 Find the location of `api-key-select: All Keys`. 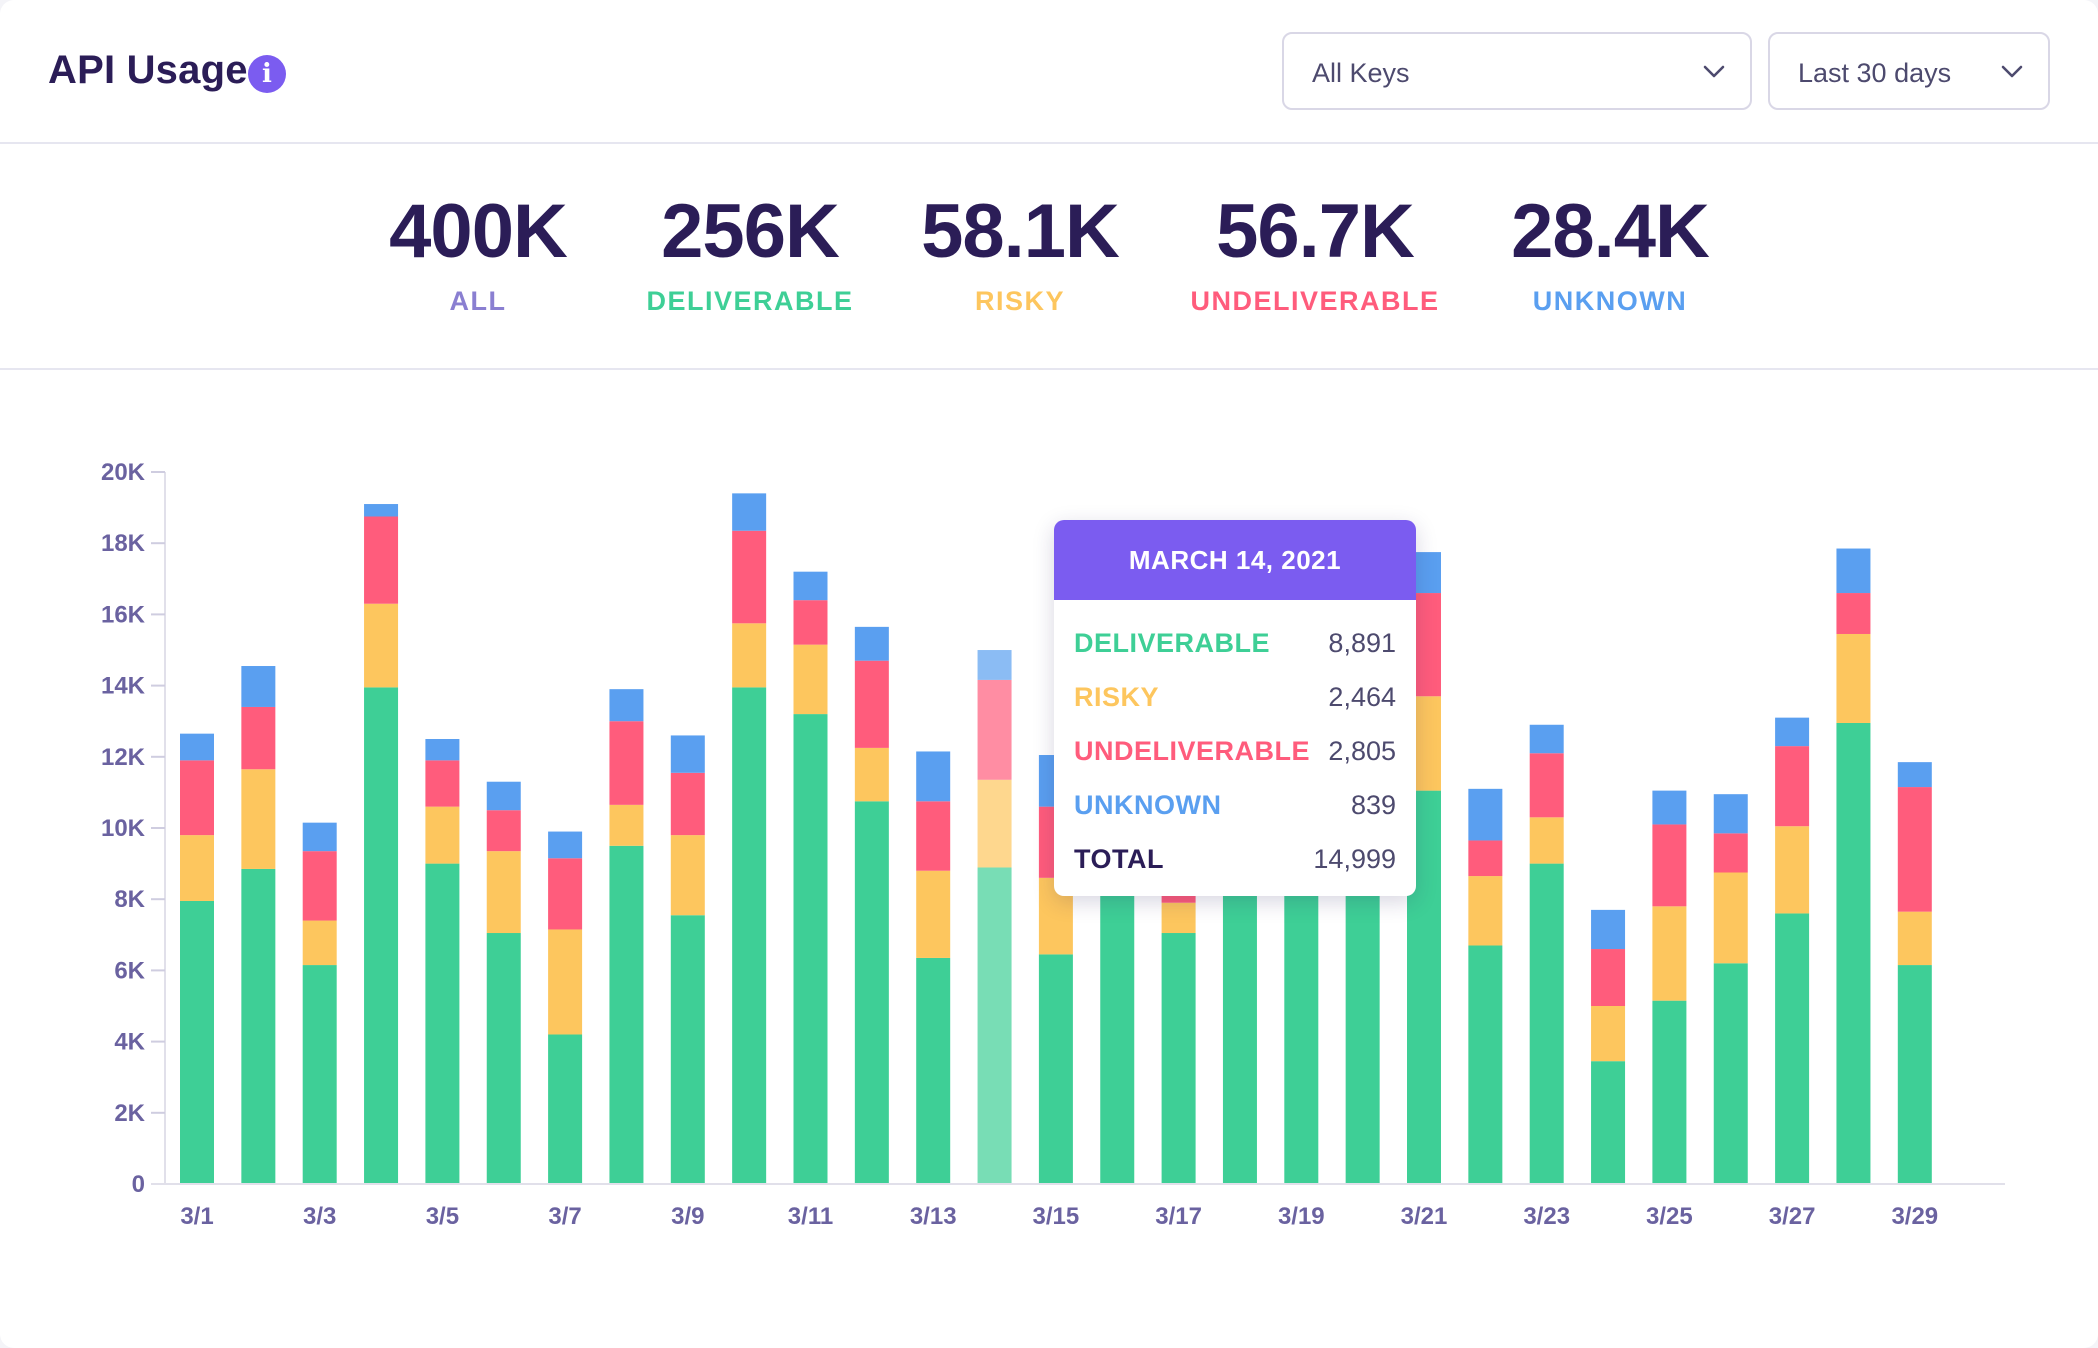

api-key-select: All Keys is located at coordinates (1517, 71).